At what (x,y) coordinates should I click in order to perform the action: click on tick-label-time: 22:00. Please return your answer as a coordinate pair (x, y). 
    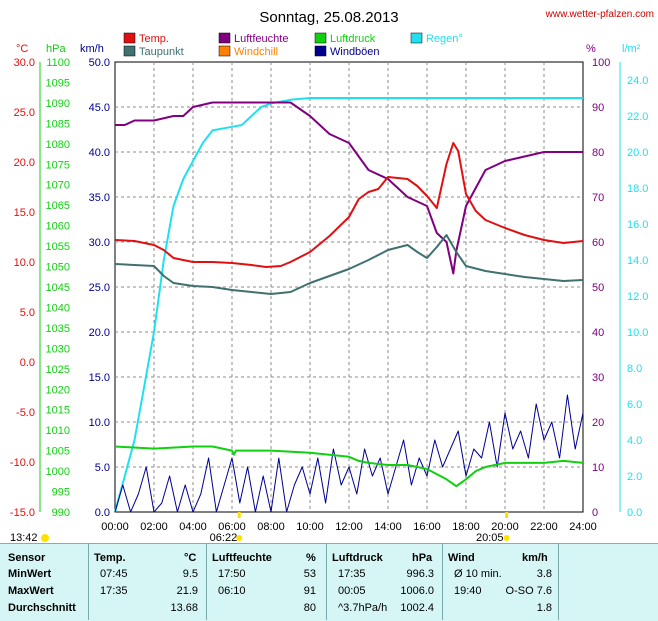
    Looking at the image, I should click on (544, 527).